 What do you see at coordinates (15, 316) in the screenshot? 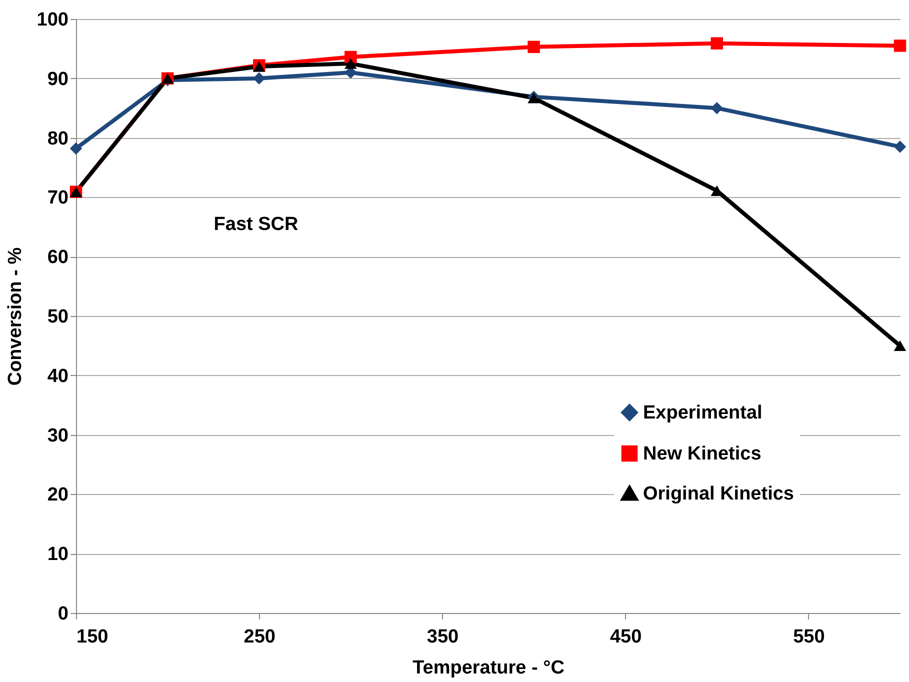
I see `y-axis-title: Conversion - %` at bounding box center [15, 316].